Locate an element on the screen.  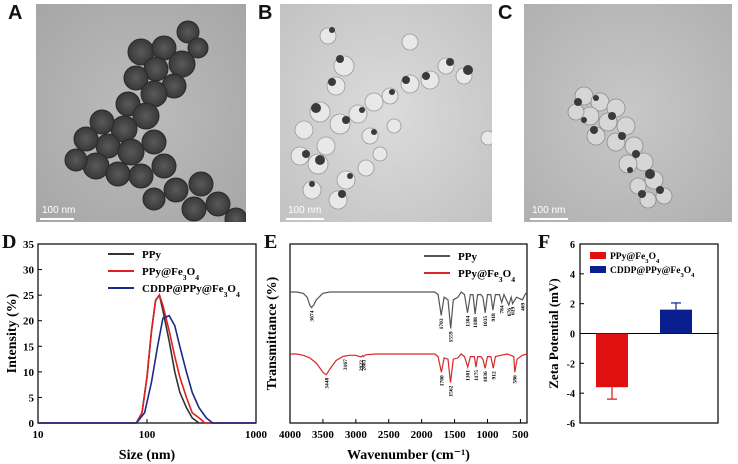
y-tick-label-f: 0 is located at coordinates (572, 335).